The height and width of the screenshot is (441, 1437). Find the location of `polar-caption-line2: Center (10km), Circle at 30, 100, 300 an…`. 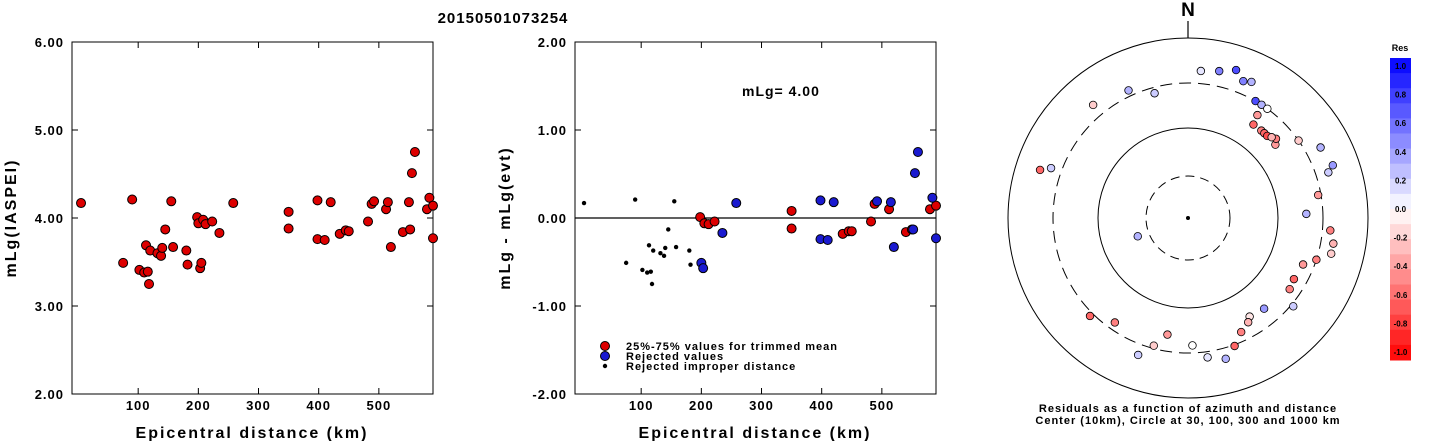

polar-caption-line2: Center (10km), Circle at 30, 100, 300 an… is located at coordinates (1187, 421).